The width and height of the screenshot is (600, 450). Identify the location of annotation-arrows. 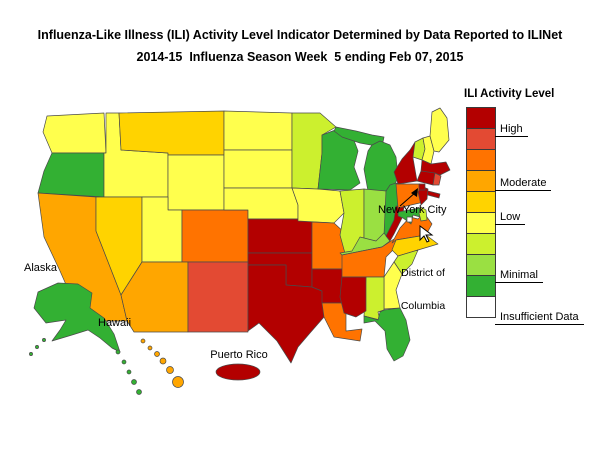
(416, 215).